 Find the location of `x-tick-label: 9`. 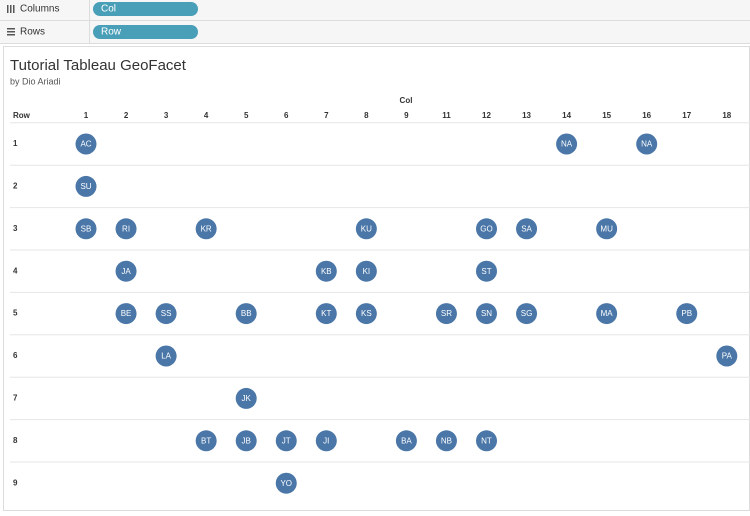

x-tick-label: 9 is located at coordinates (406, 115).